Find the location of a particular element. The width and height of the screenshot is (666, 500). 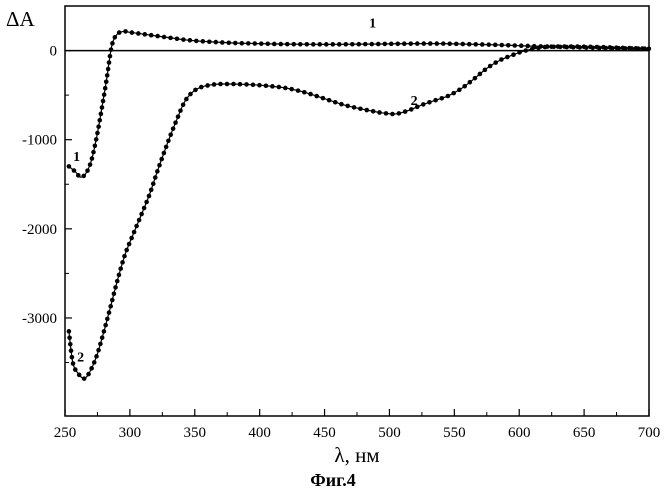

x-tick-label: 600 is located at coordinates (519, 433).